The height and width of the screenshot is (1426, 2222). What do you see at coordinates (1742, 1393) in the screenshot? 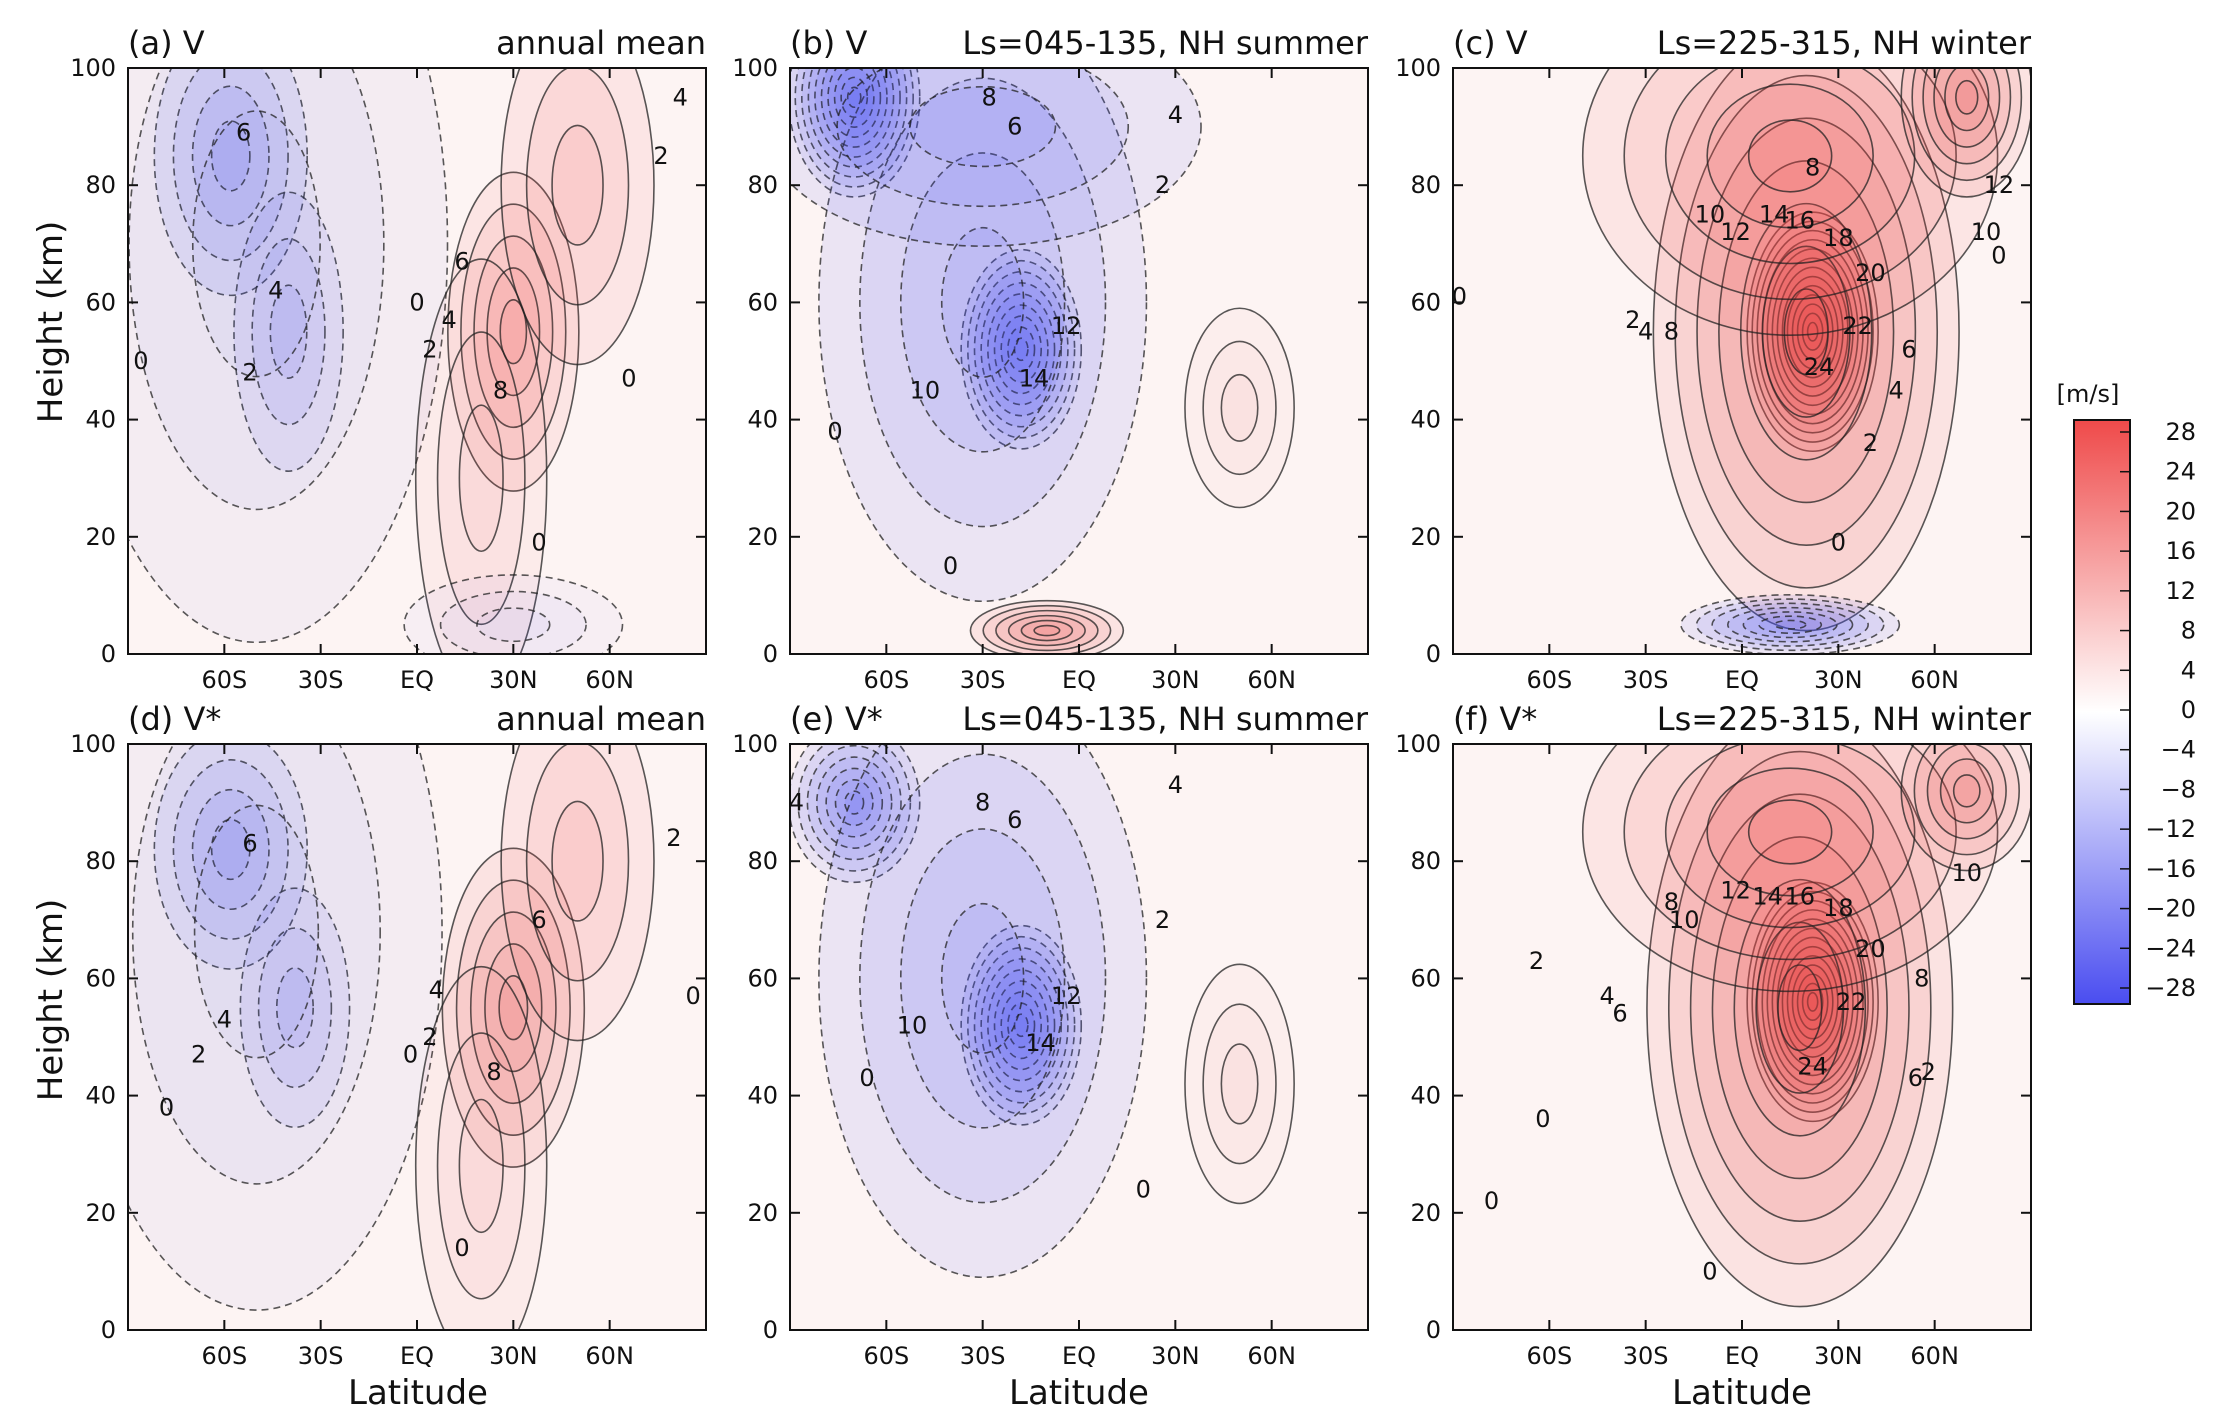
I see `xlabel-col-3: Latitude` at bounding box center [1742, 1393].